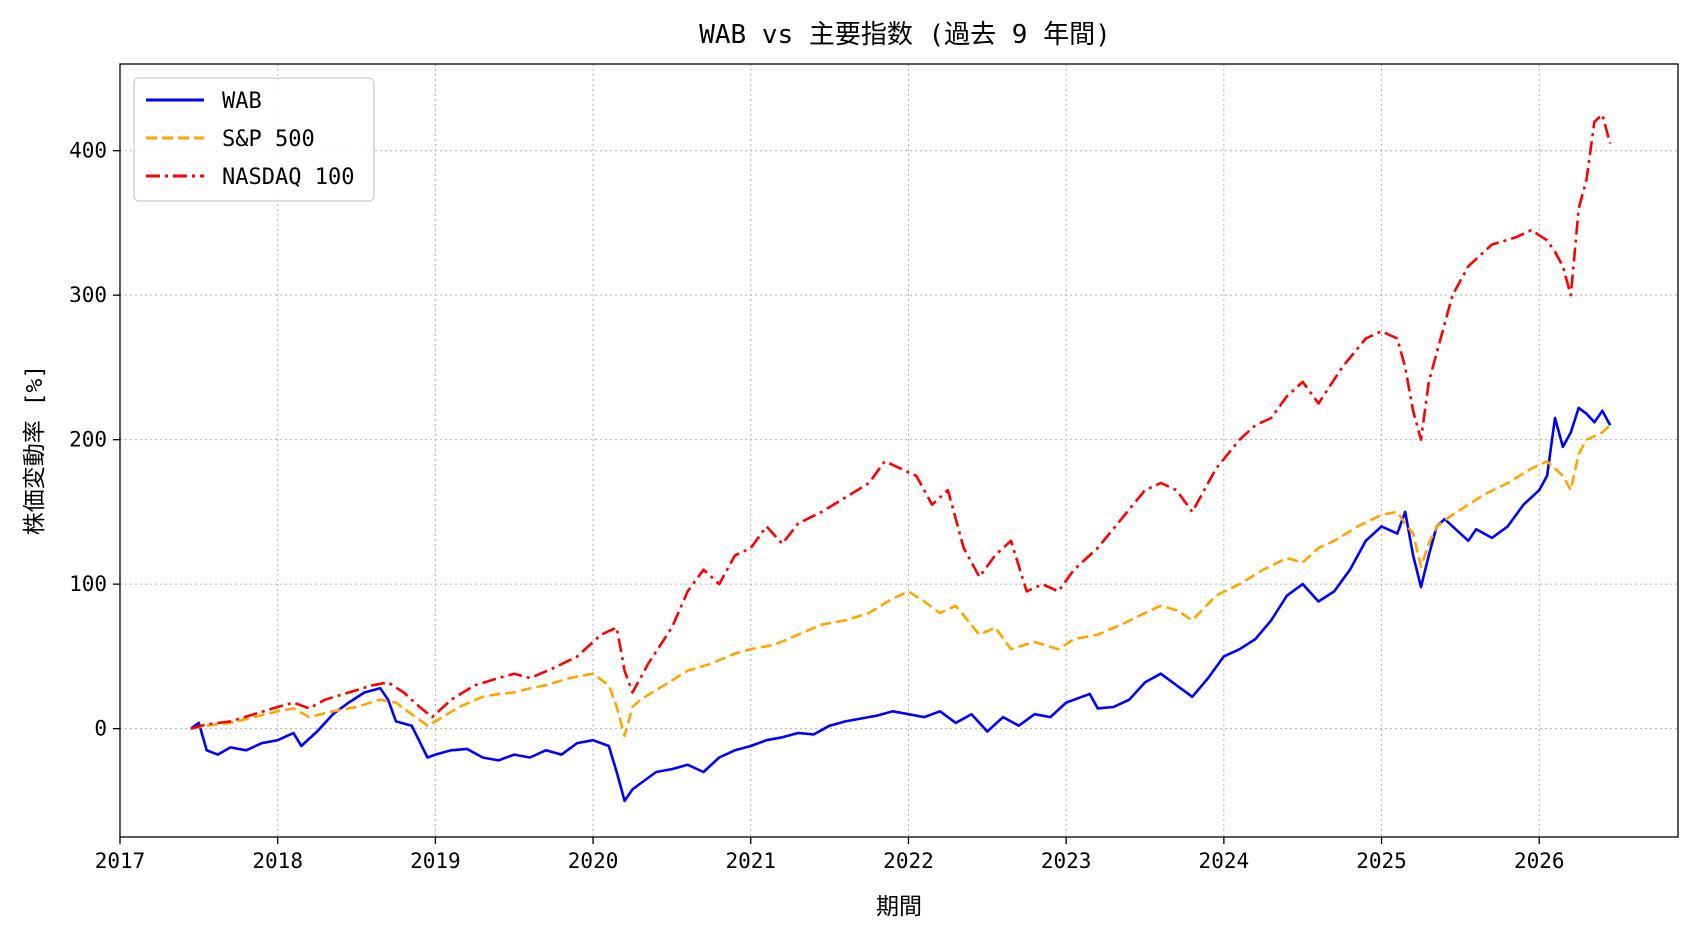  Describe the element at coordinates (88, 295) in the screenshot. I see `y-tick-label: 300` at that location.